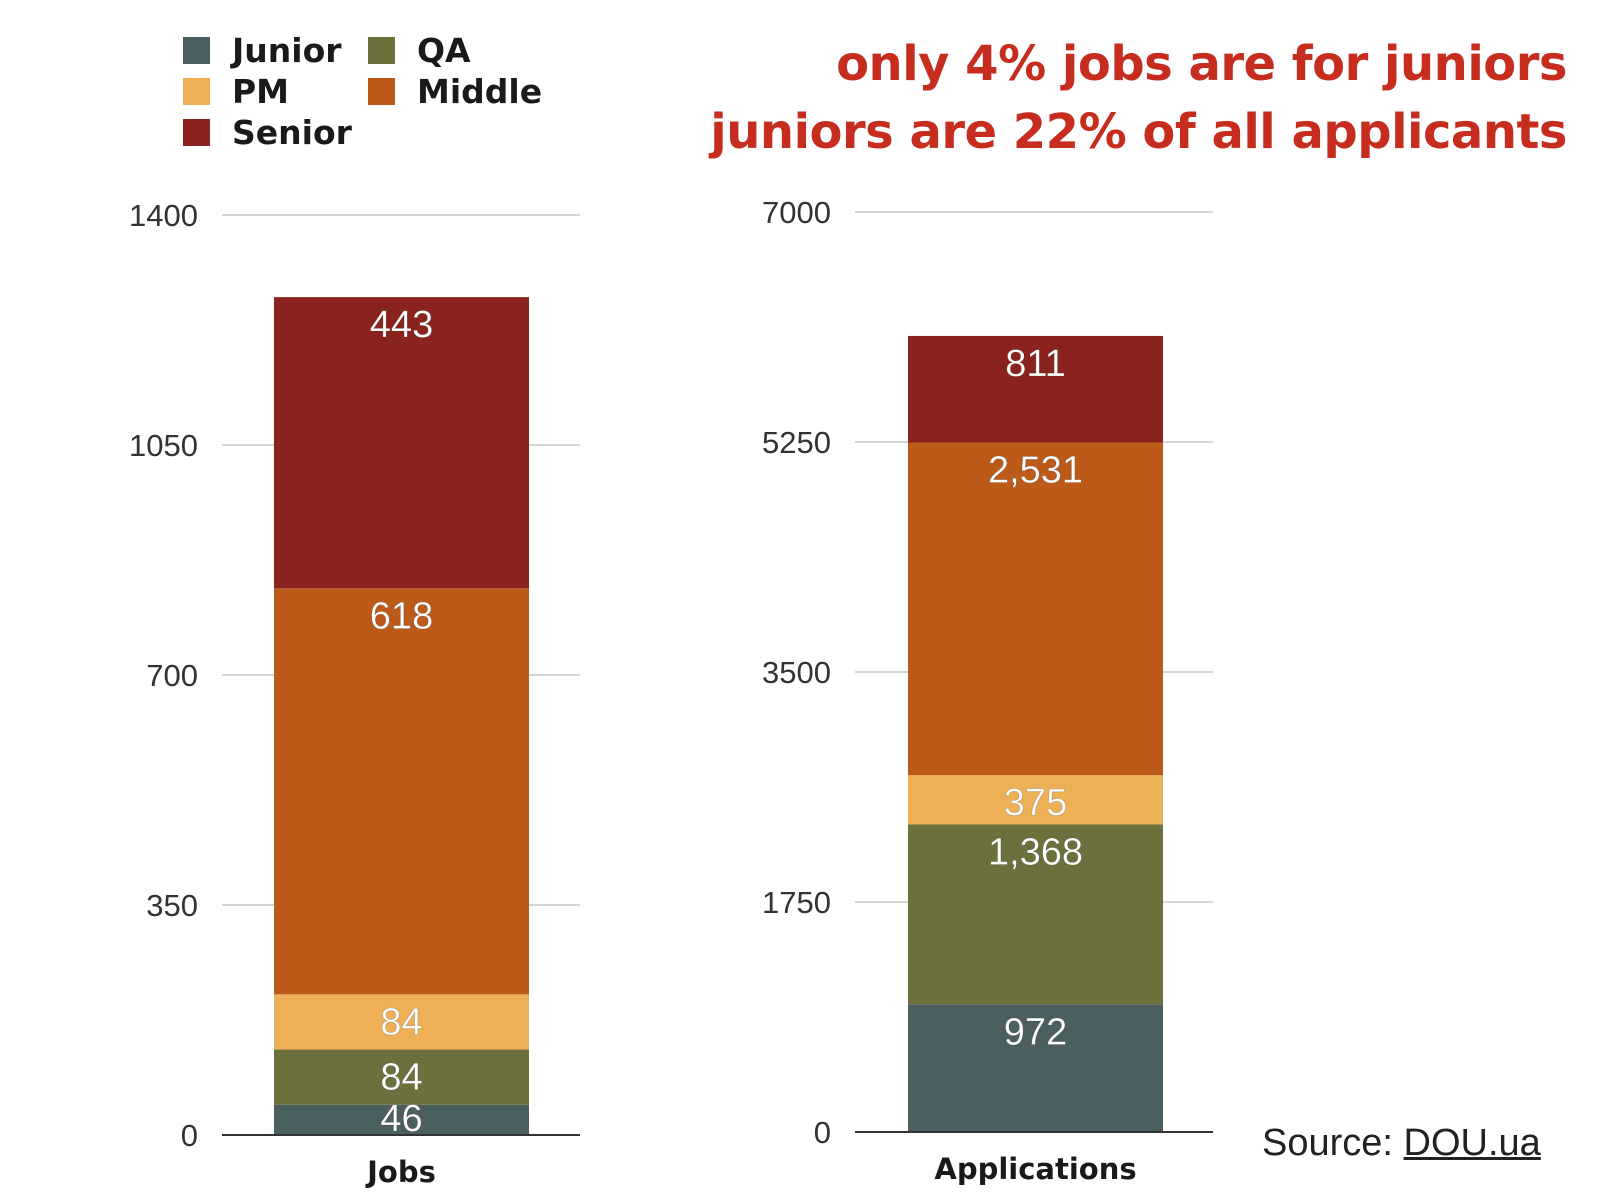 This screenshot has width=1600, height=1193. I want to click on chart-applications-category-label: Applications, so click(1035, 1169).